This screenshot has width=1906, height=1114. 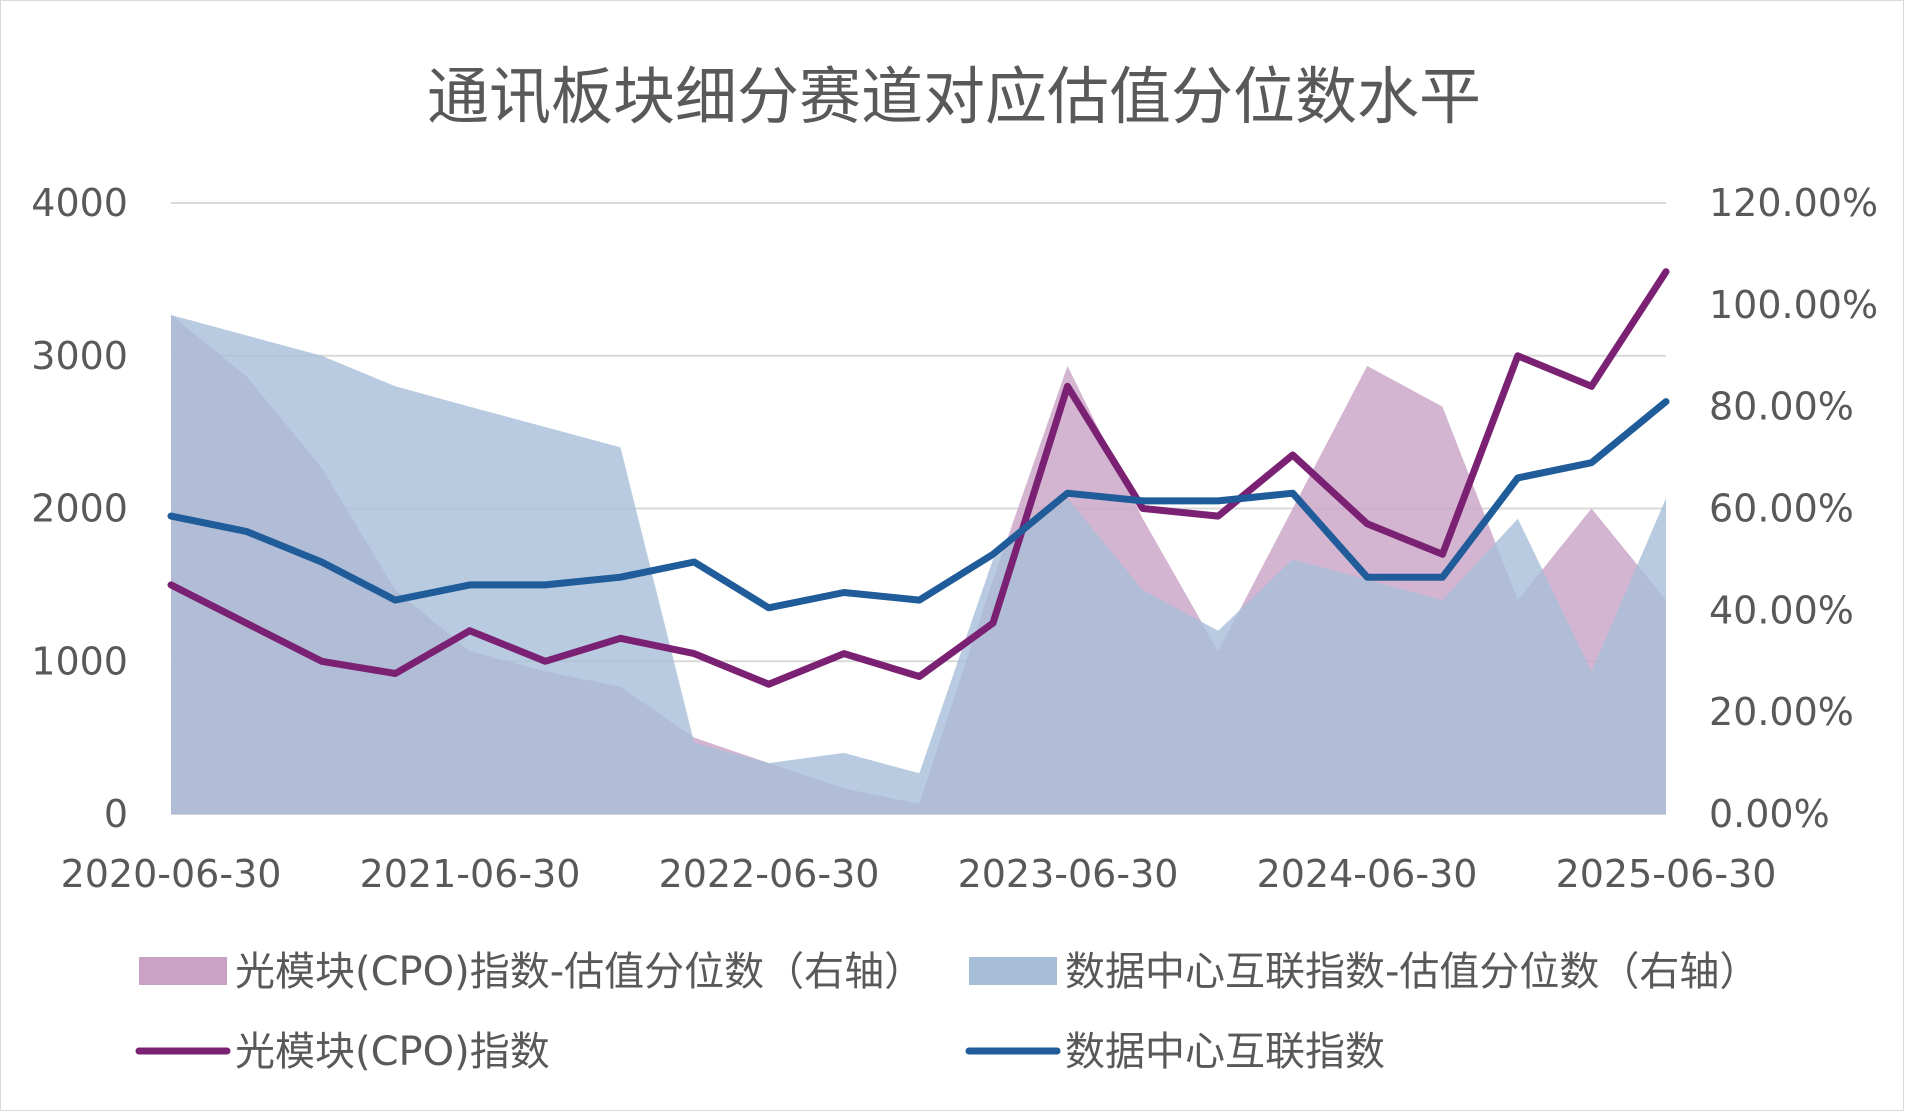 I want to click on legend-label: 光模块(CPO)指数, so click(x=392, y=1052).